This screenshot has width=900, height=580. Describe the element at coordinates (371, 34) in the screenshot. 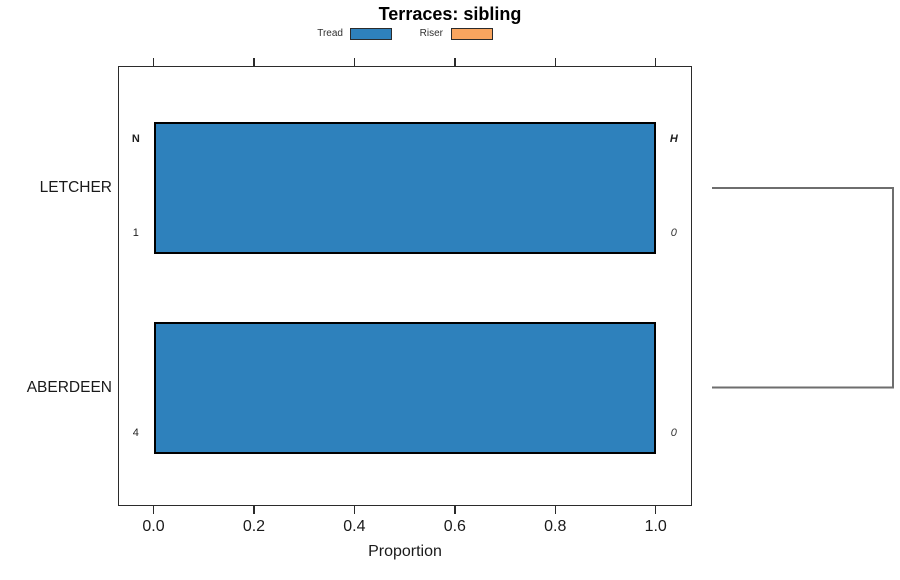

I see `legend-swatch-tread-icon` at that location.